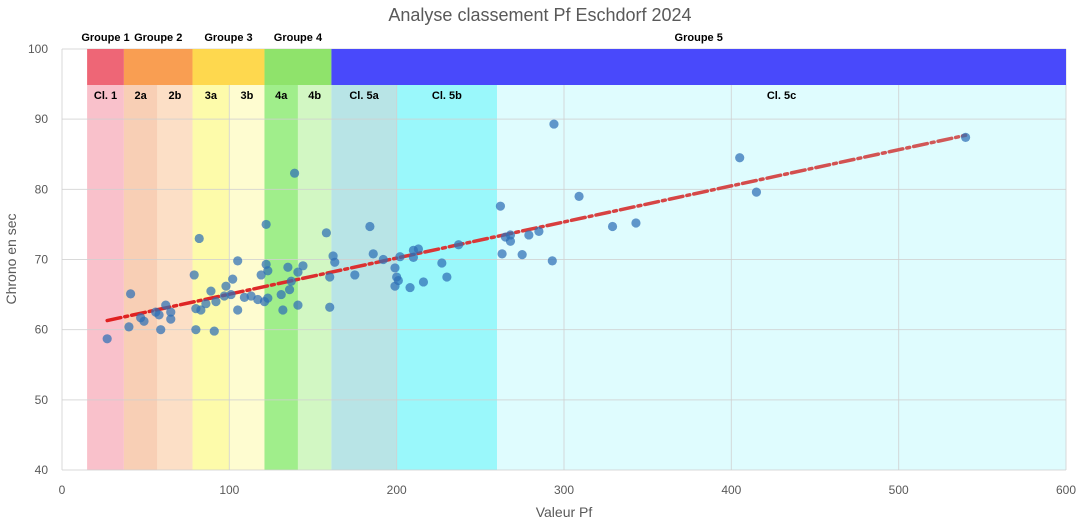 This screenshot has width=1080, height=529. I want to click on class-label: Cl. 5b, so click(447, 96).